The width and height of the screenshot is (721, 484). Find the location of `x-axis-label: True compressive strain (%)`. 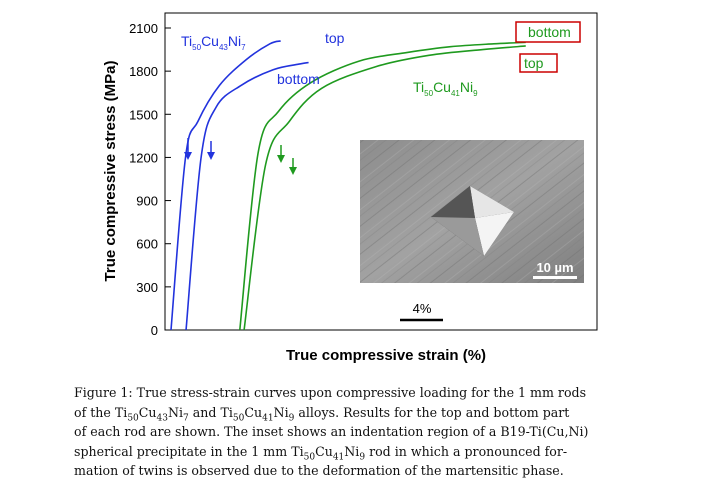

x-axis-label: True compressive strain (%) is located at coordinates (386, 355).